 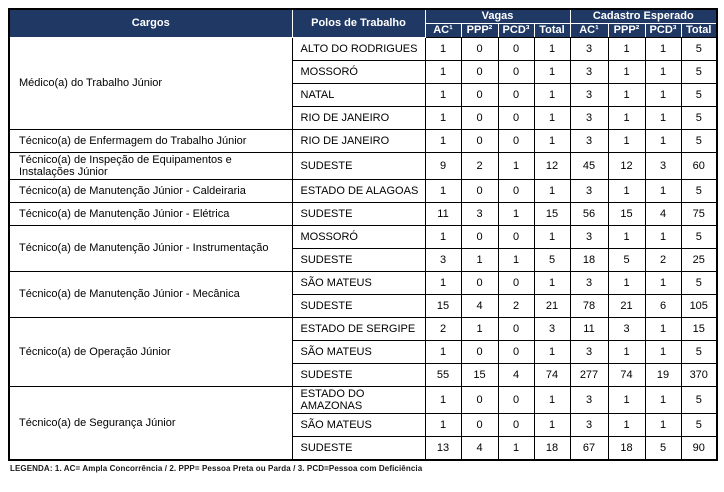 What do you see at coordinates (699, 328) in the screenshot?
I see `cadastro-value-cell: 15` at bounding box center [699, 328].